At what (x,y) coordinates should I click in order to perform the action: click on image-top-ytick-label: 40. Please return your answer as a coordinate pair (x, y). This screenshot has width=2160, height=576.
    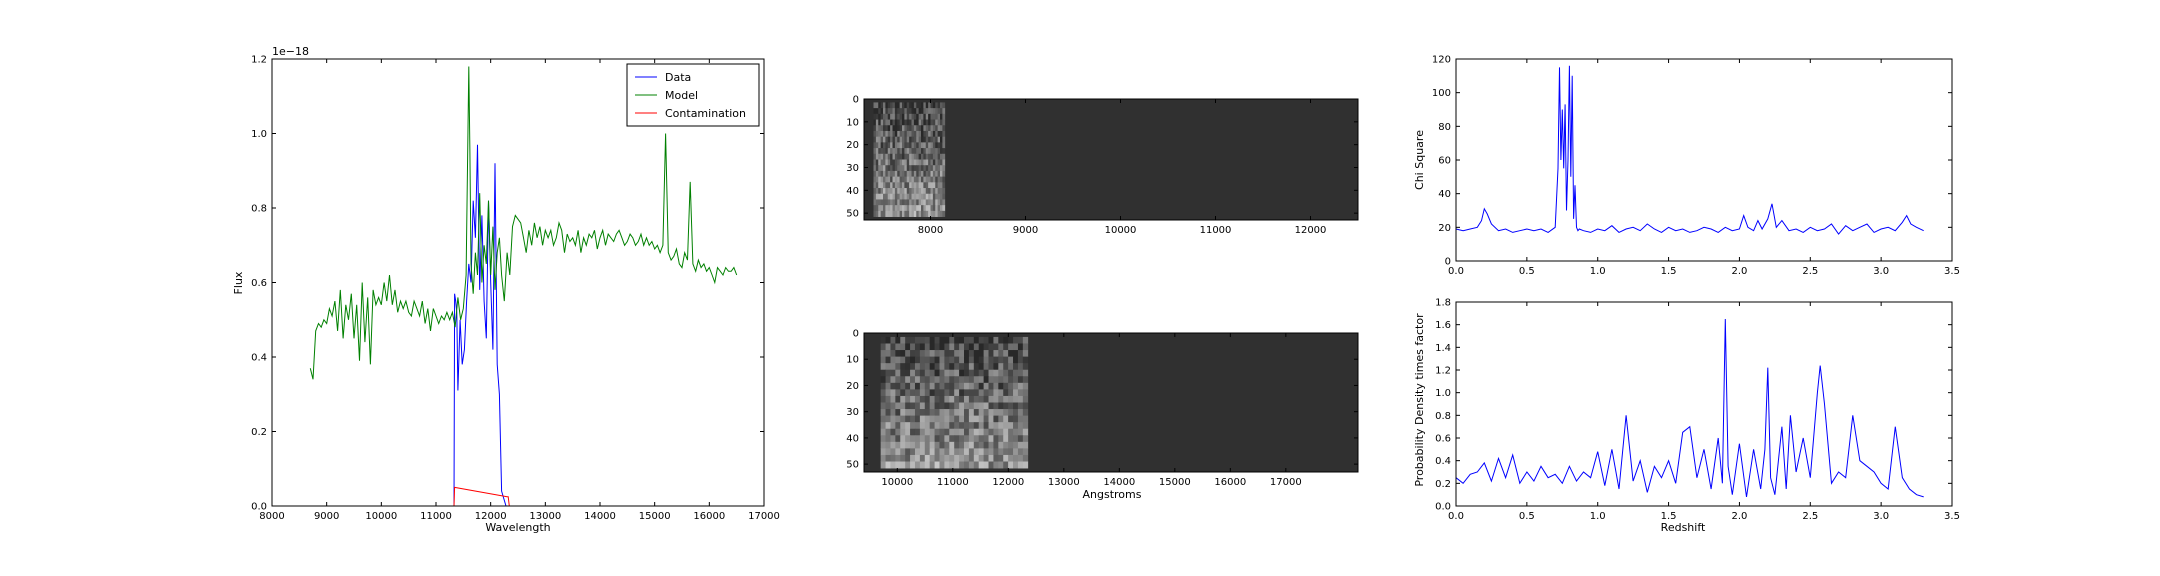
    Looking at the image, I should click on (852, 191).